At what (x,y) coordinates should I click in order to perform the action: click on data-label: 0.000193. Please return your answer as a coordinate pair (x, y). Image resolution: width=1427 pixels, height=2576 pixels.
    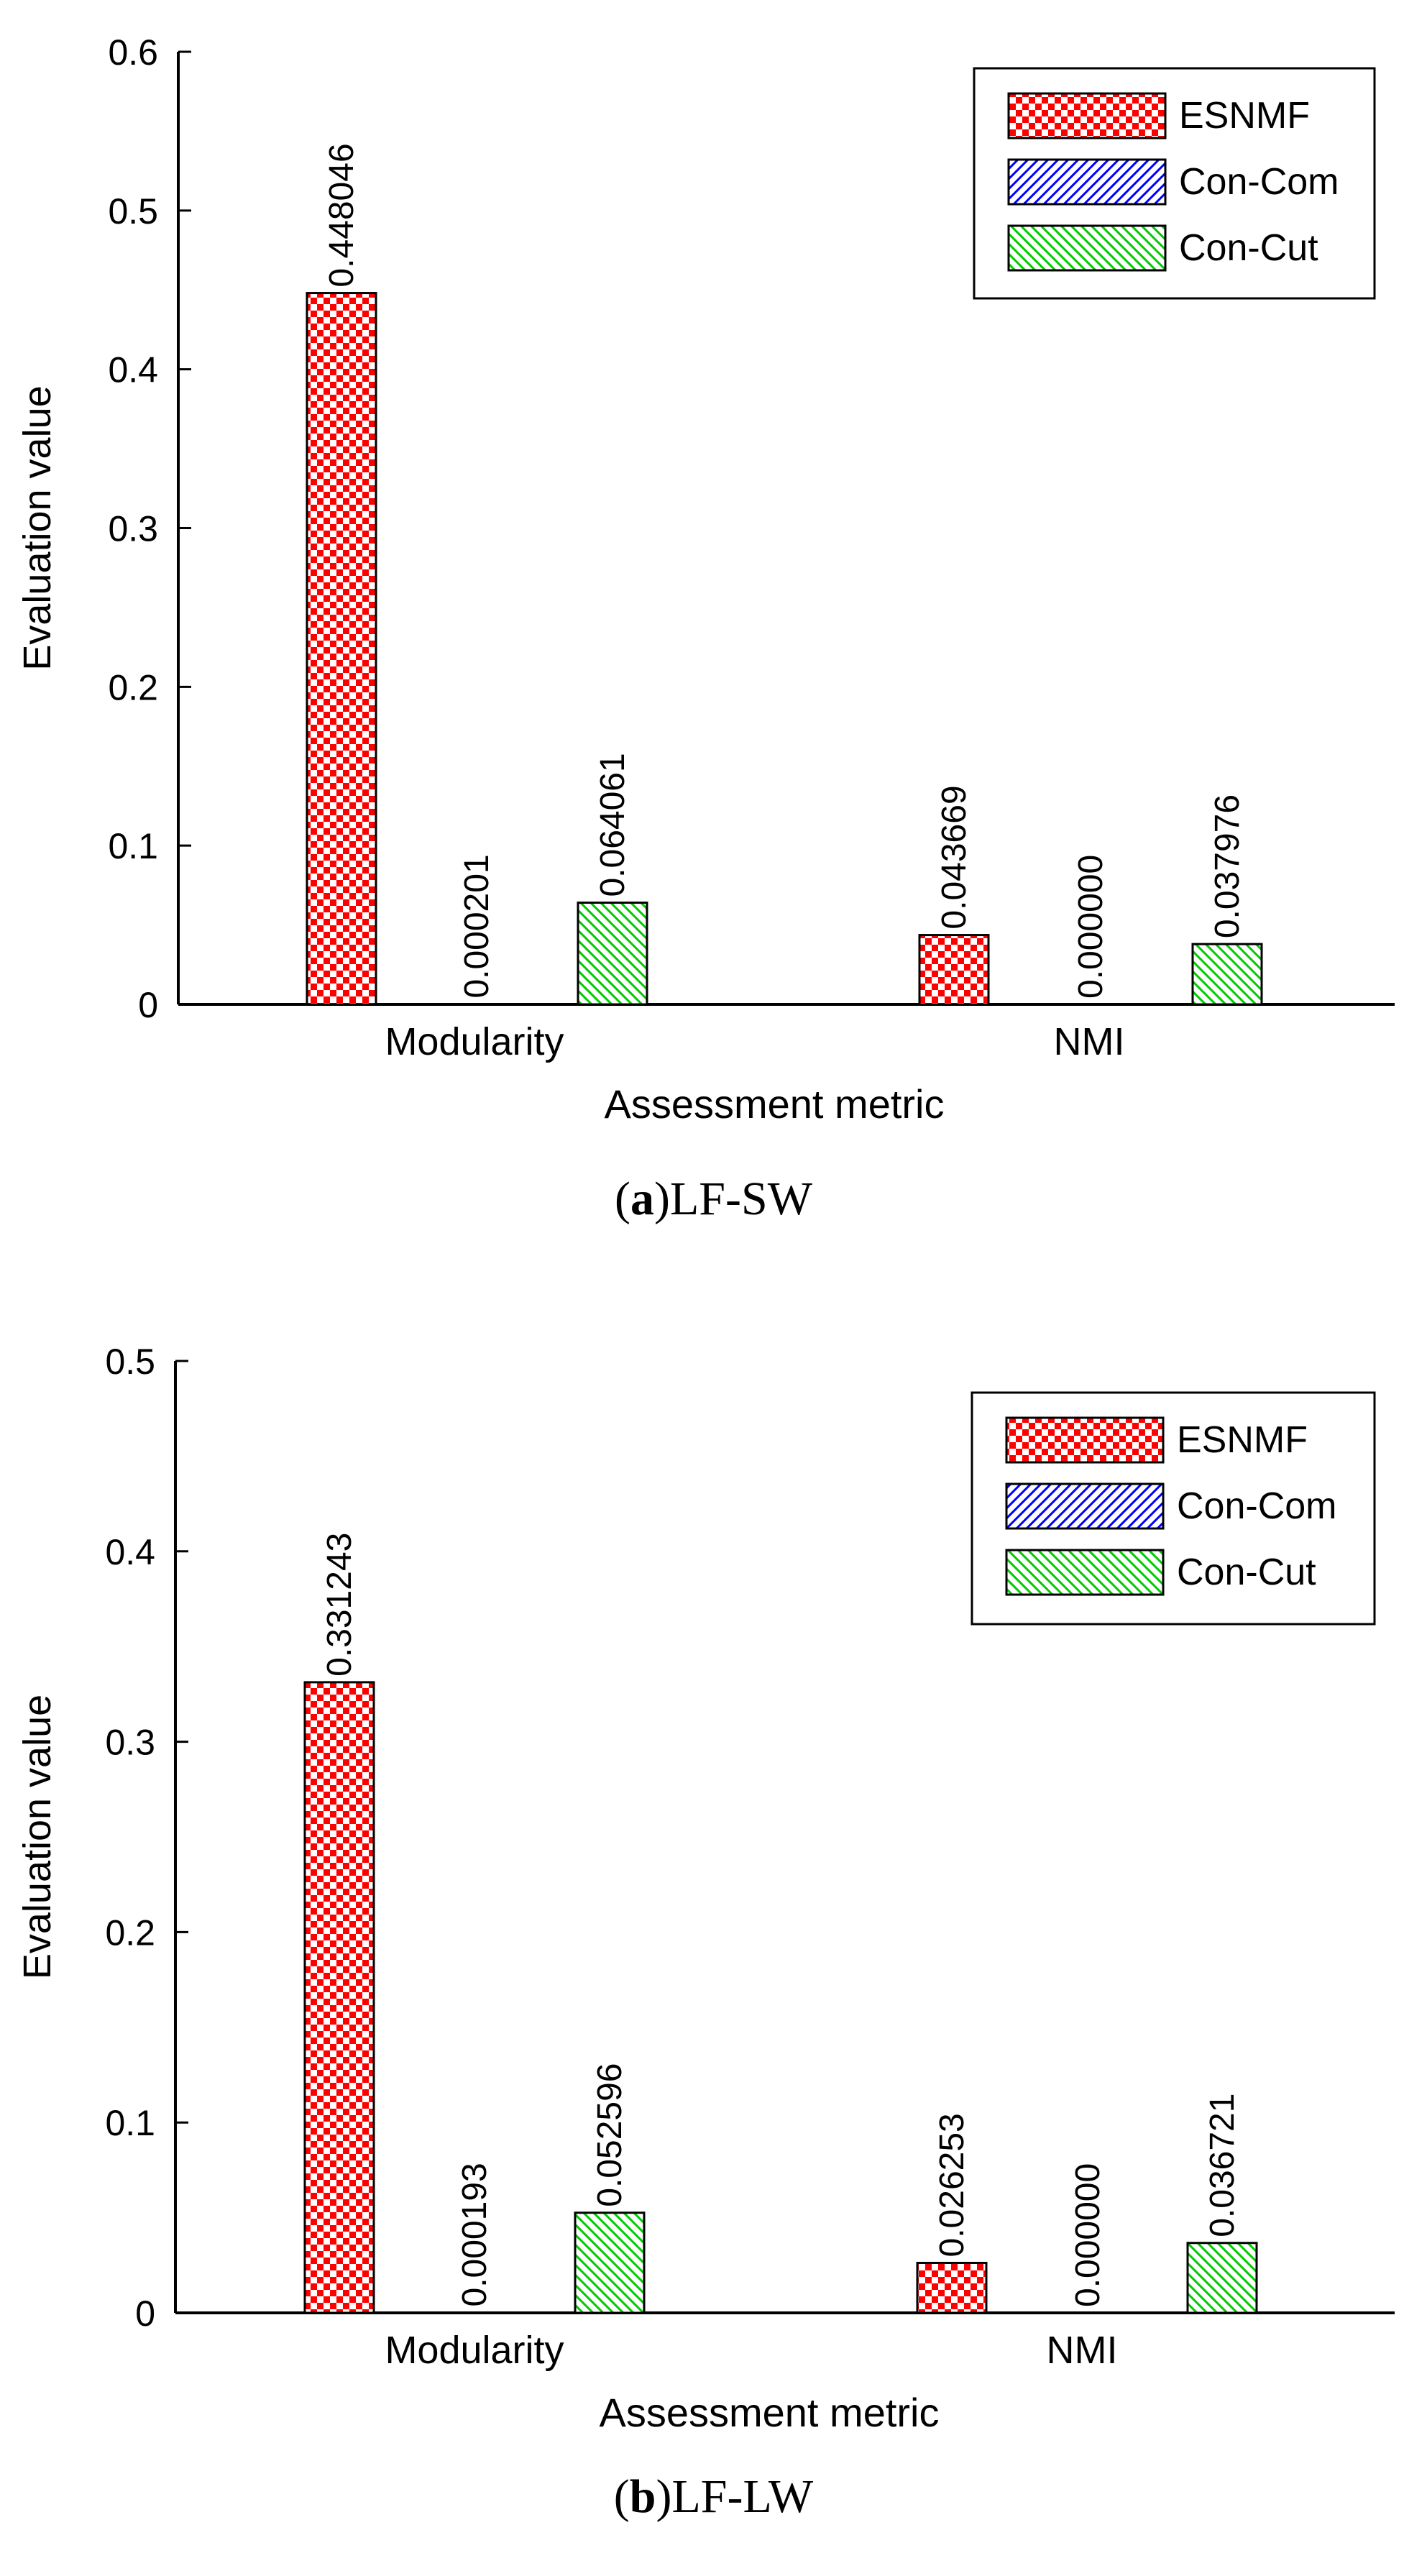
    Looking at the image, I should click on (475, 2234).